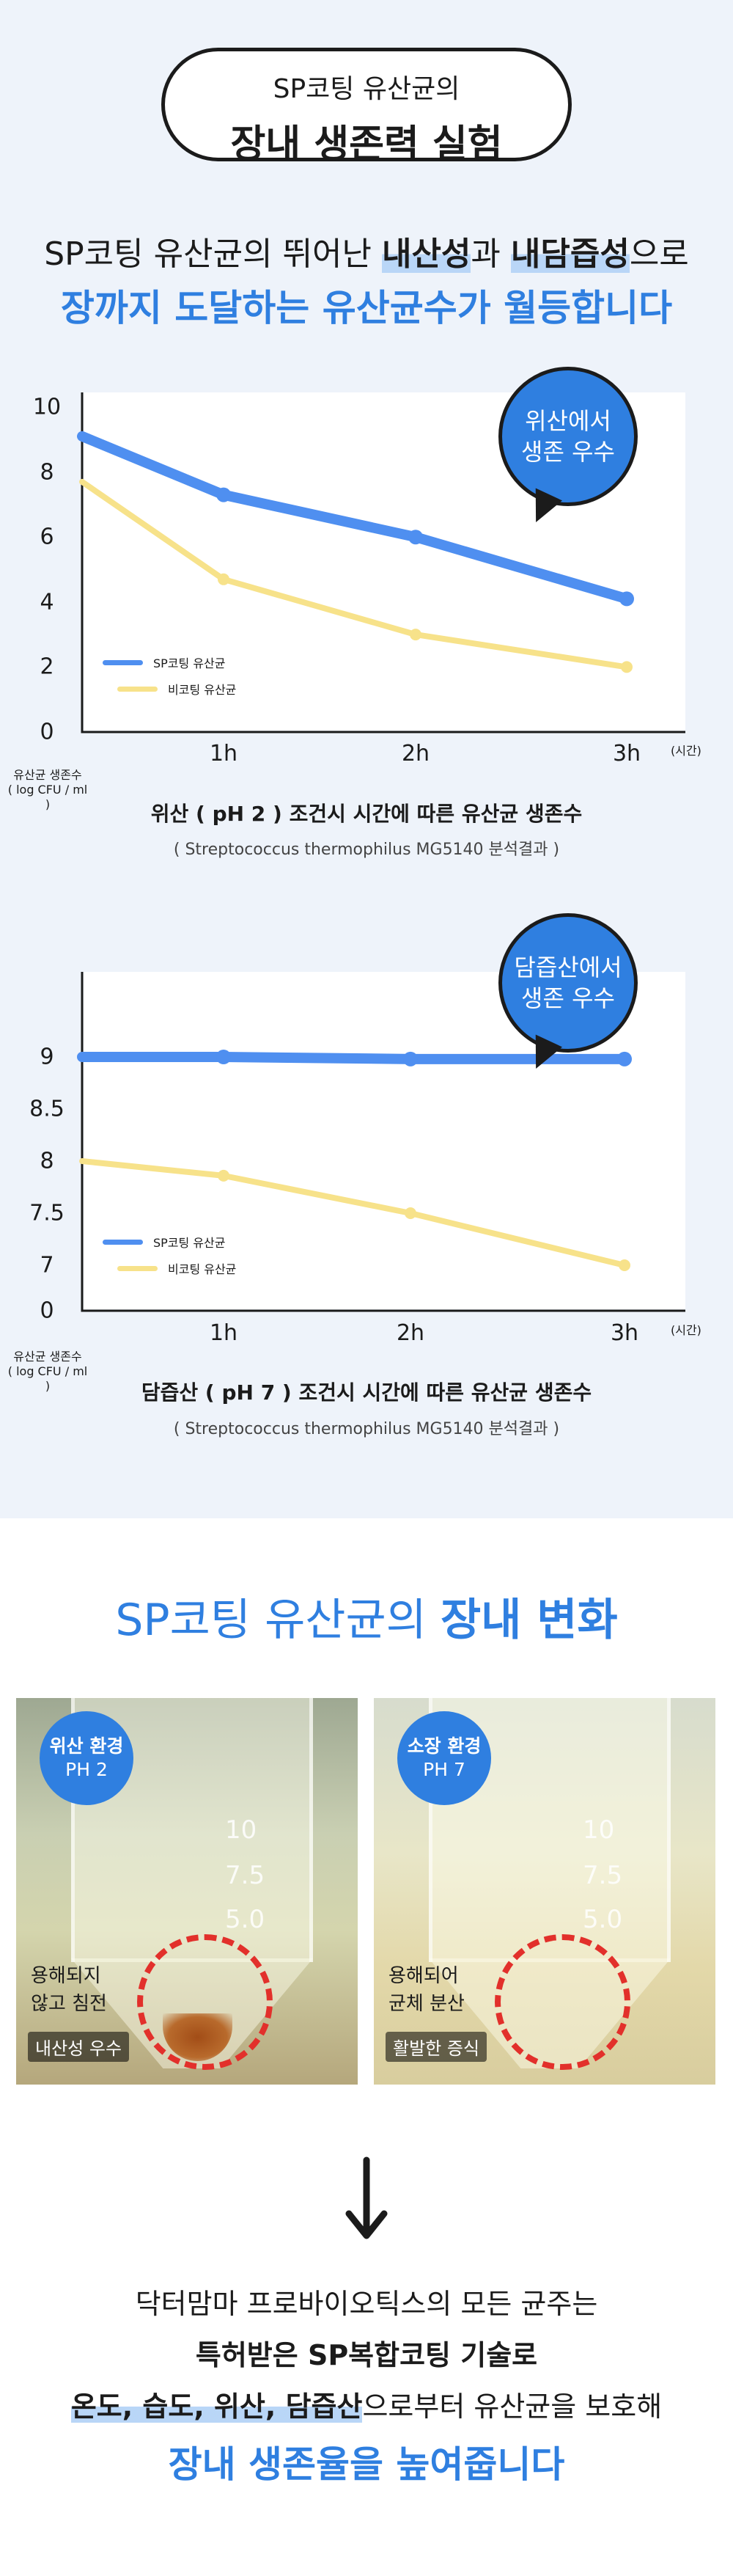 The height and width of the screenshot is (2576, 733). Describe the element at coordinates (626, 753) in the screenshot. I see `x-tick: 3h` at that location.